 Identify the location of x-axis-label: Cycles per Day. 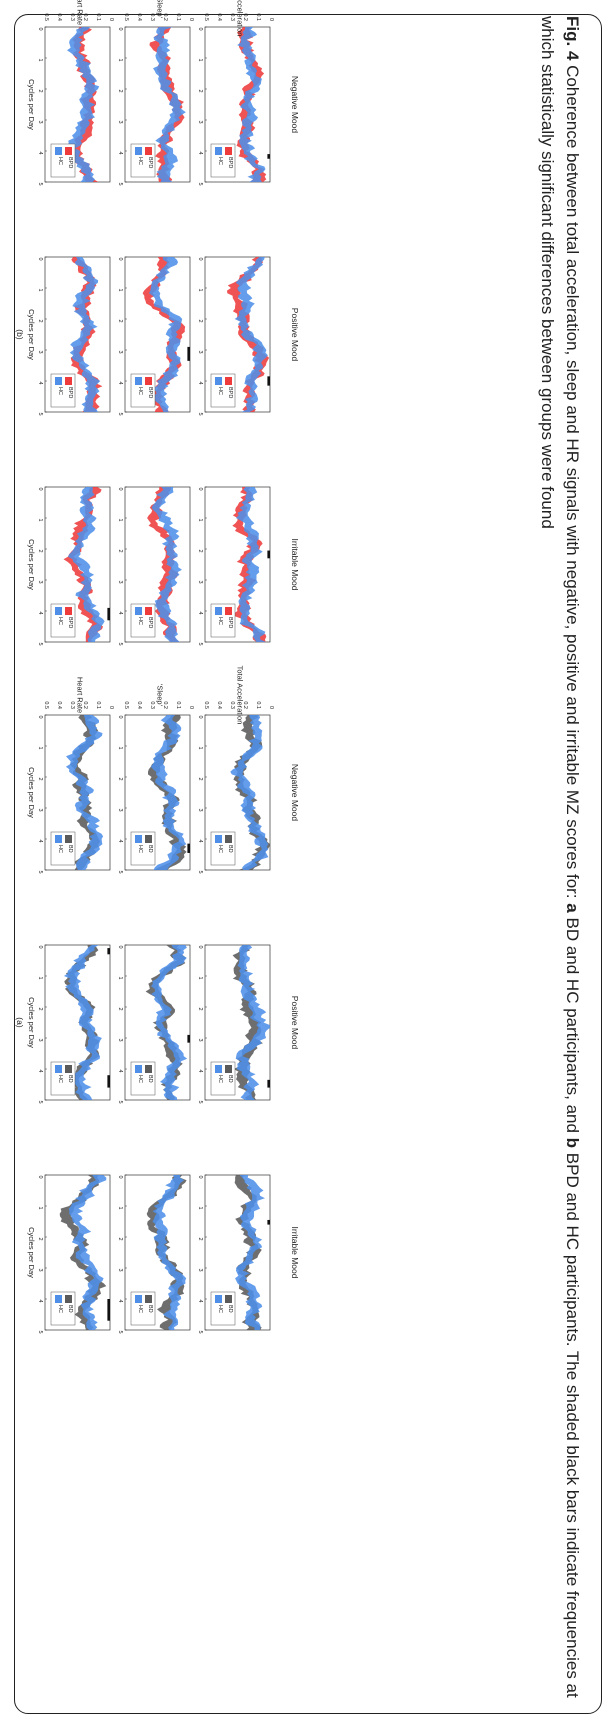
(31, 1252).